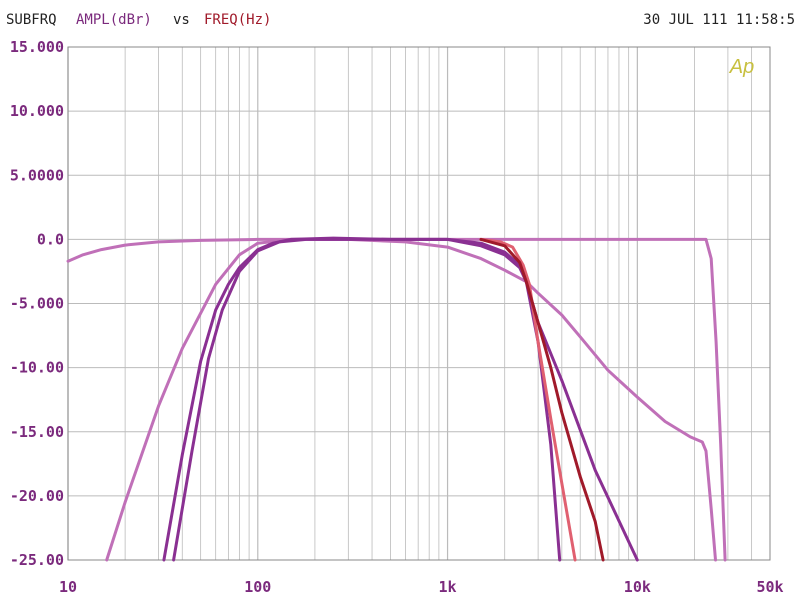  Describe the element at coordinates (637, 587) in the screenshot. I see `x-tick-label: 10k` at that location.